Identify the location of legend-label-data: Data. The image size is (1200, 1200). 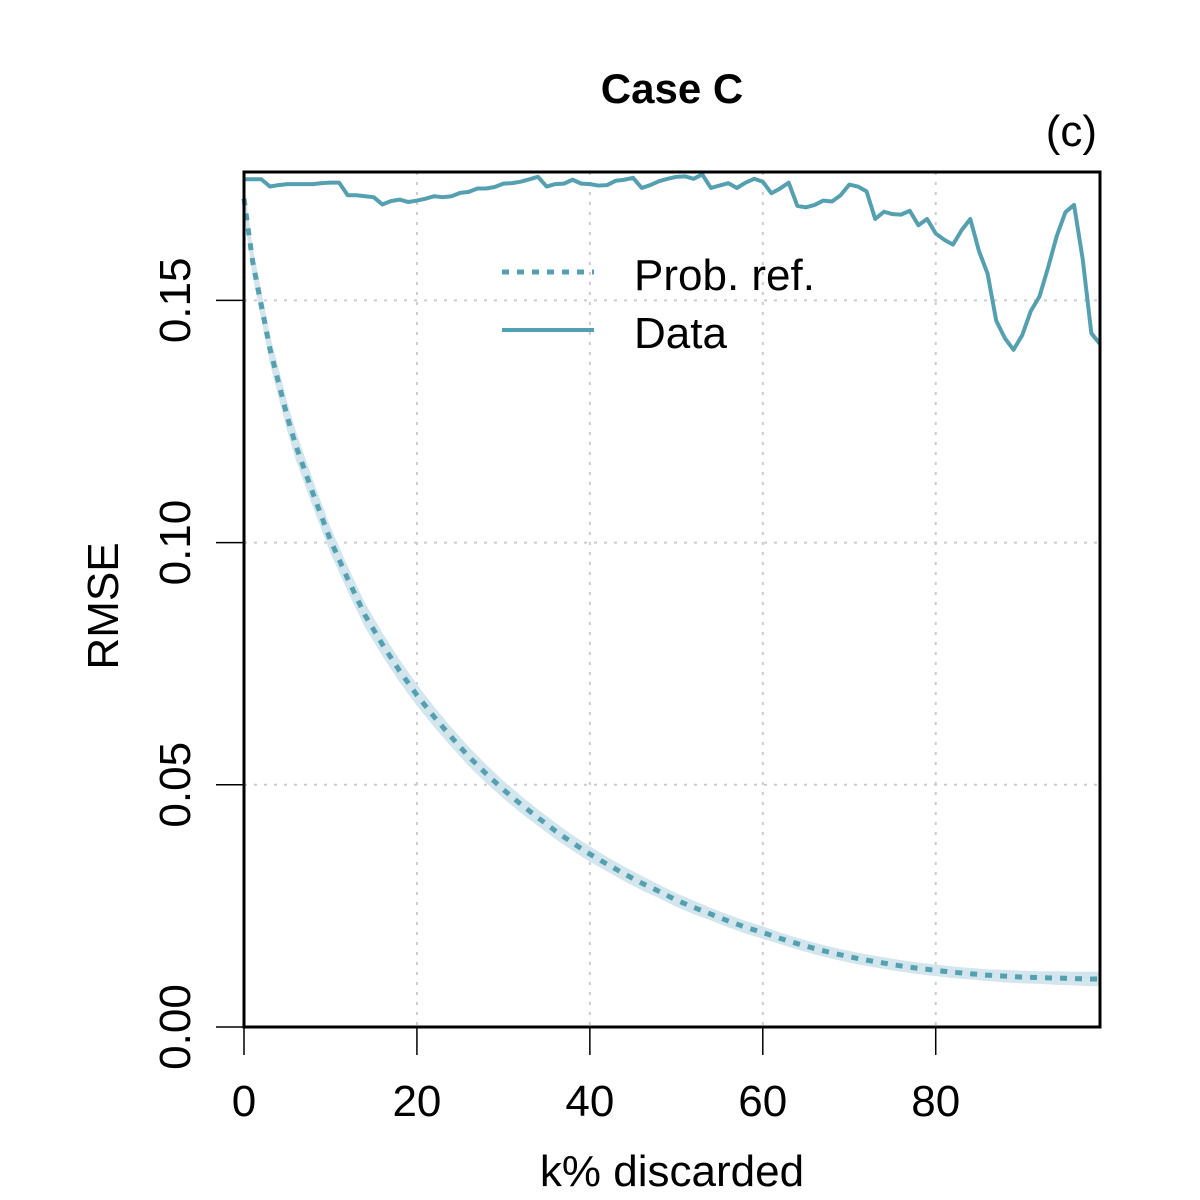
(680, 333).